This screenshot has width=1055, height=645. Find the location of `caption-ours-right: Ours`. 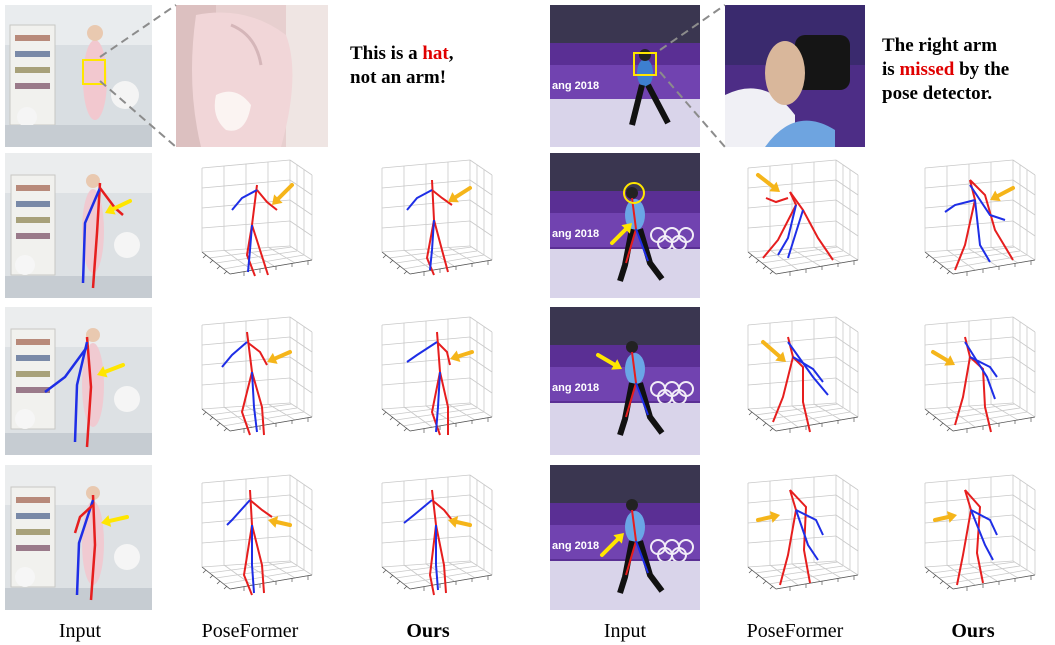

caption-ours-right: Ours is located at coordinates (973, 631).